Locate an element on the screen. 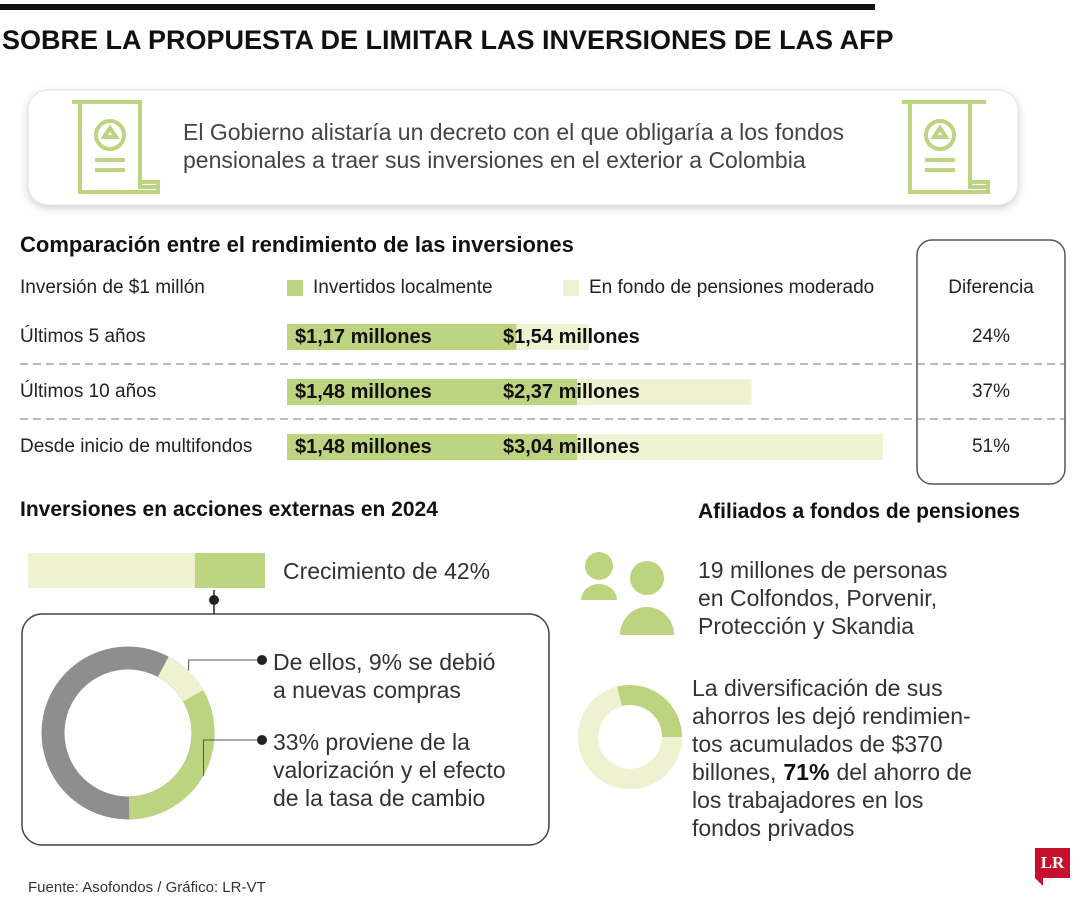  section-title: Afiliados a fondos de pensiones is located at coordinates (859, 511).